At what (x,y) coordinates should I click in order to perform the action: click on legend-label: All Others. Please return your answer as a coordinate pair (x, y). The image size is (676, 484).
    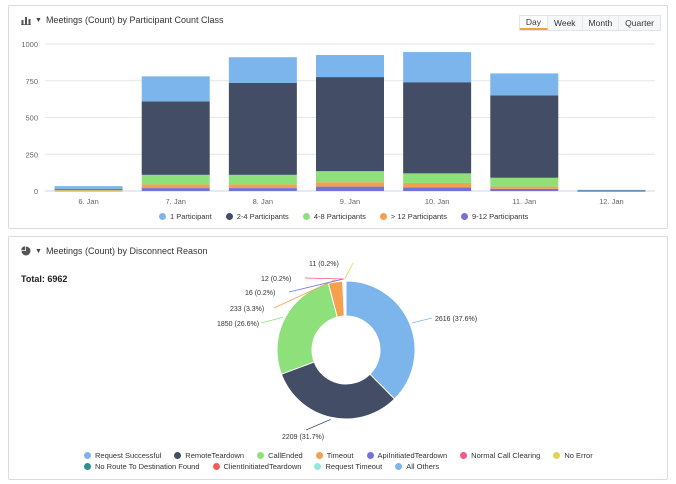
    Looking at the image, I should click on (423, 466).